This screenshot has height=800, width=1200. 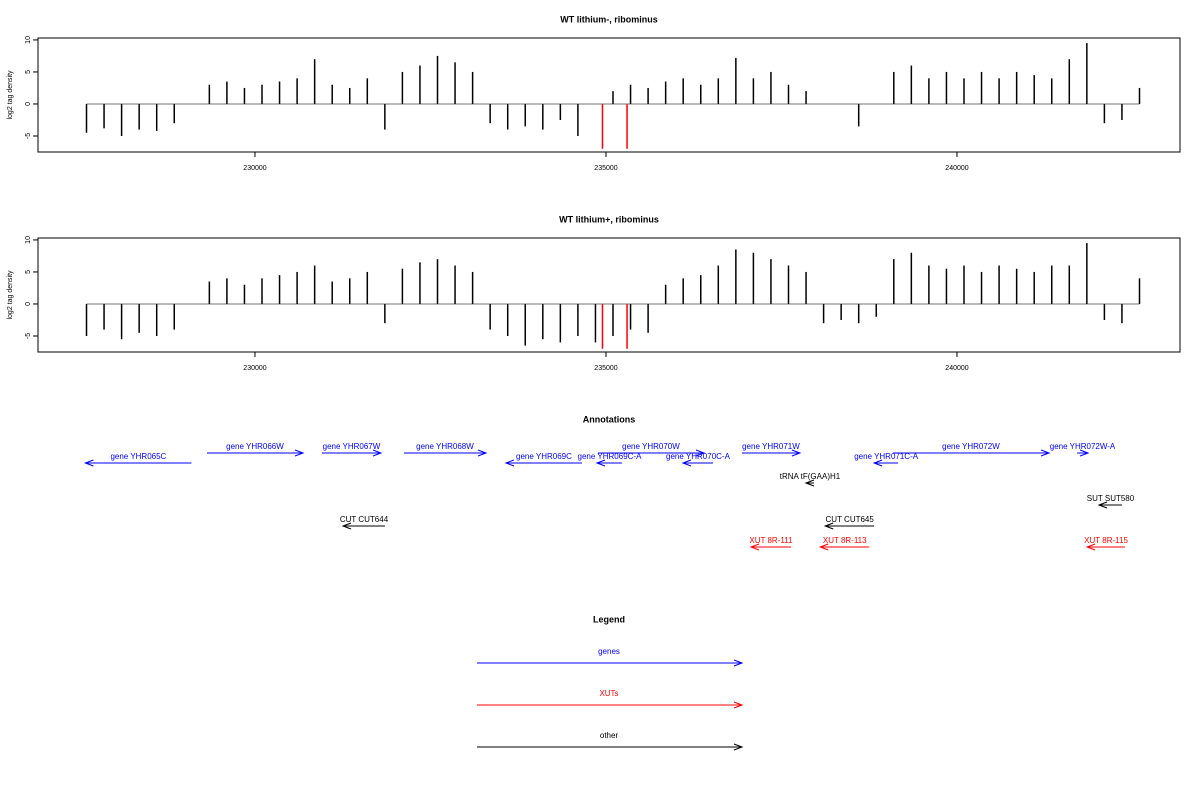 I want to click on feature-label: XUT 8R-113, so click(x=845, y=540).